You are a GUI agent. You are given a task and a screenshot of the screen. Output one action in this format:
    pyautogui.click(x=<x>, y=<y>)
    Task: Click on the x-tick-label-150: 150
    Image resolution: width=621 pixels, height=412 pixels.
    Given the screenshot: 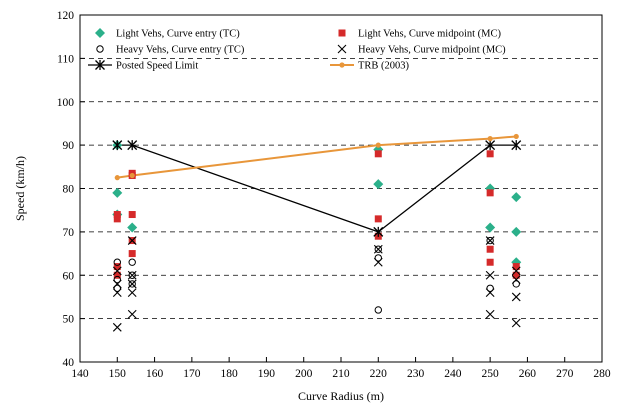 What is the action you would take?
    pyautogui.click(x=118, y=374)
    